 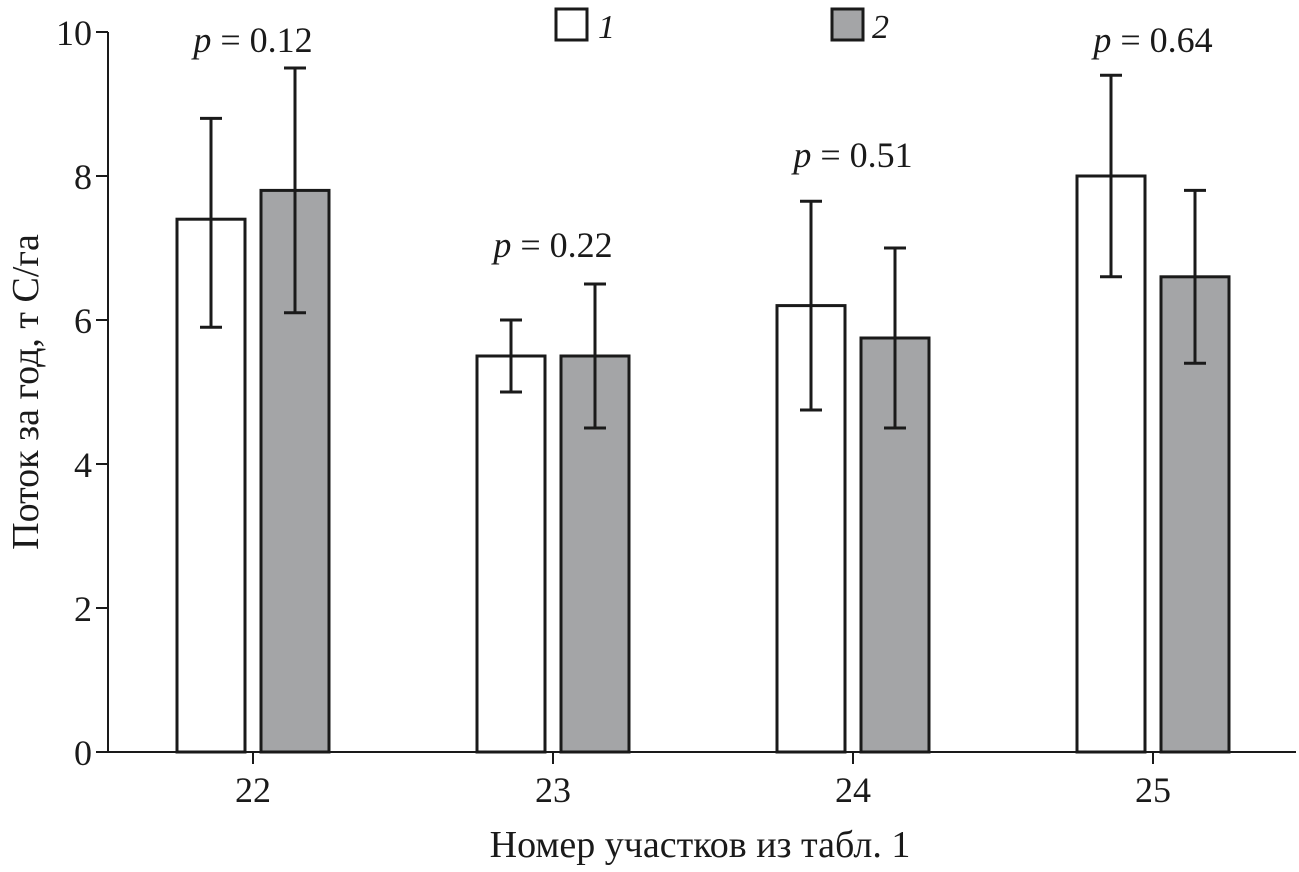 I want to click on p-value-annotation: p = 0.51, so click(x=851, y=155).